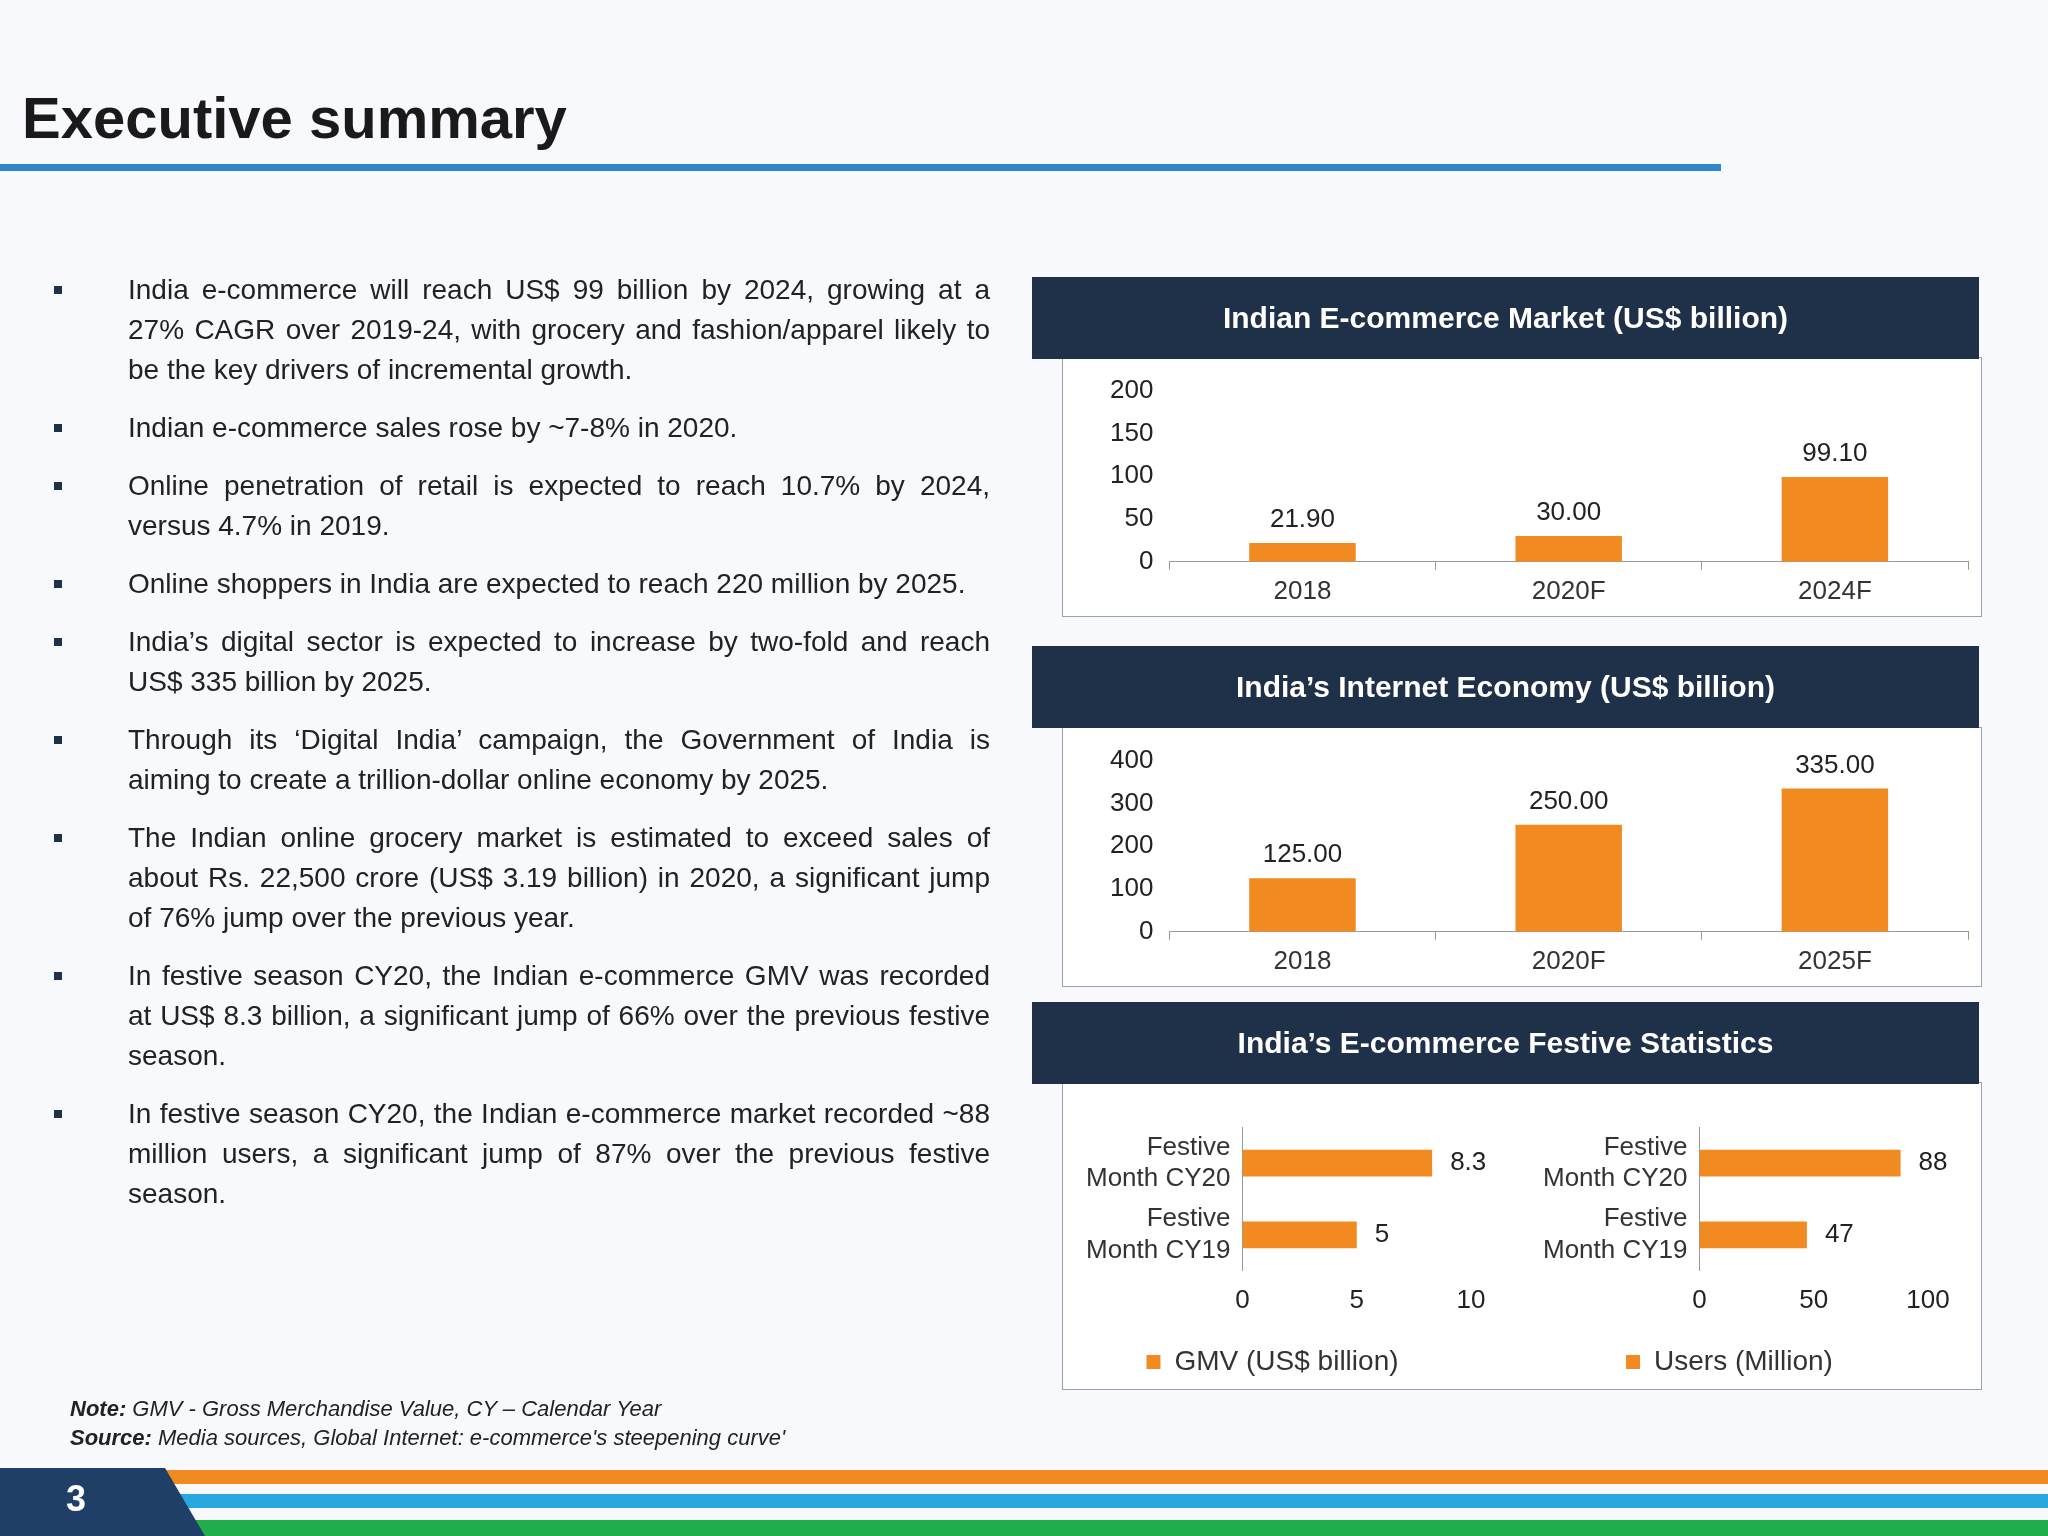 Image resolution: width=2048 pixels, height=1536 pixels. Describe the element at coordinates (428, 1438) in the screenshot. I see `source-note: Source: Media sources, Global Internet: e-commerce's steepening curve'` at that location.